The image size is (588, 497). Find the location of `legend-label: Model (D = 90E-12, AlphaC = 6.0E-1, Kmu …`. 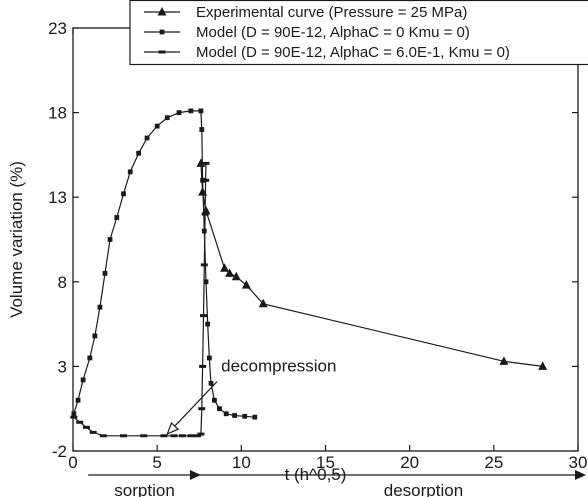

legend-label: Model (D = 90E-12, AlphaC = 6.0E-1, Kmu … is located at coordinates (353, 52).